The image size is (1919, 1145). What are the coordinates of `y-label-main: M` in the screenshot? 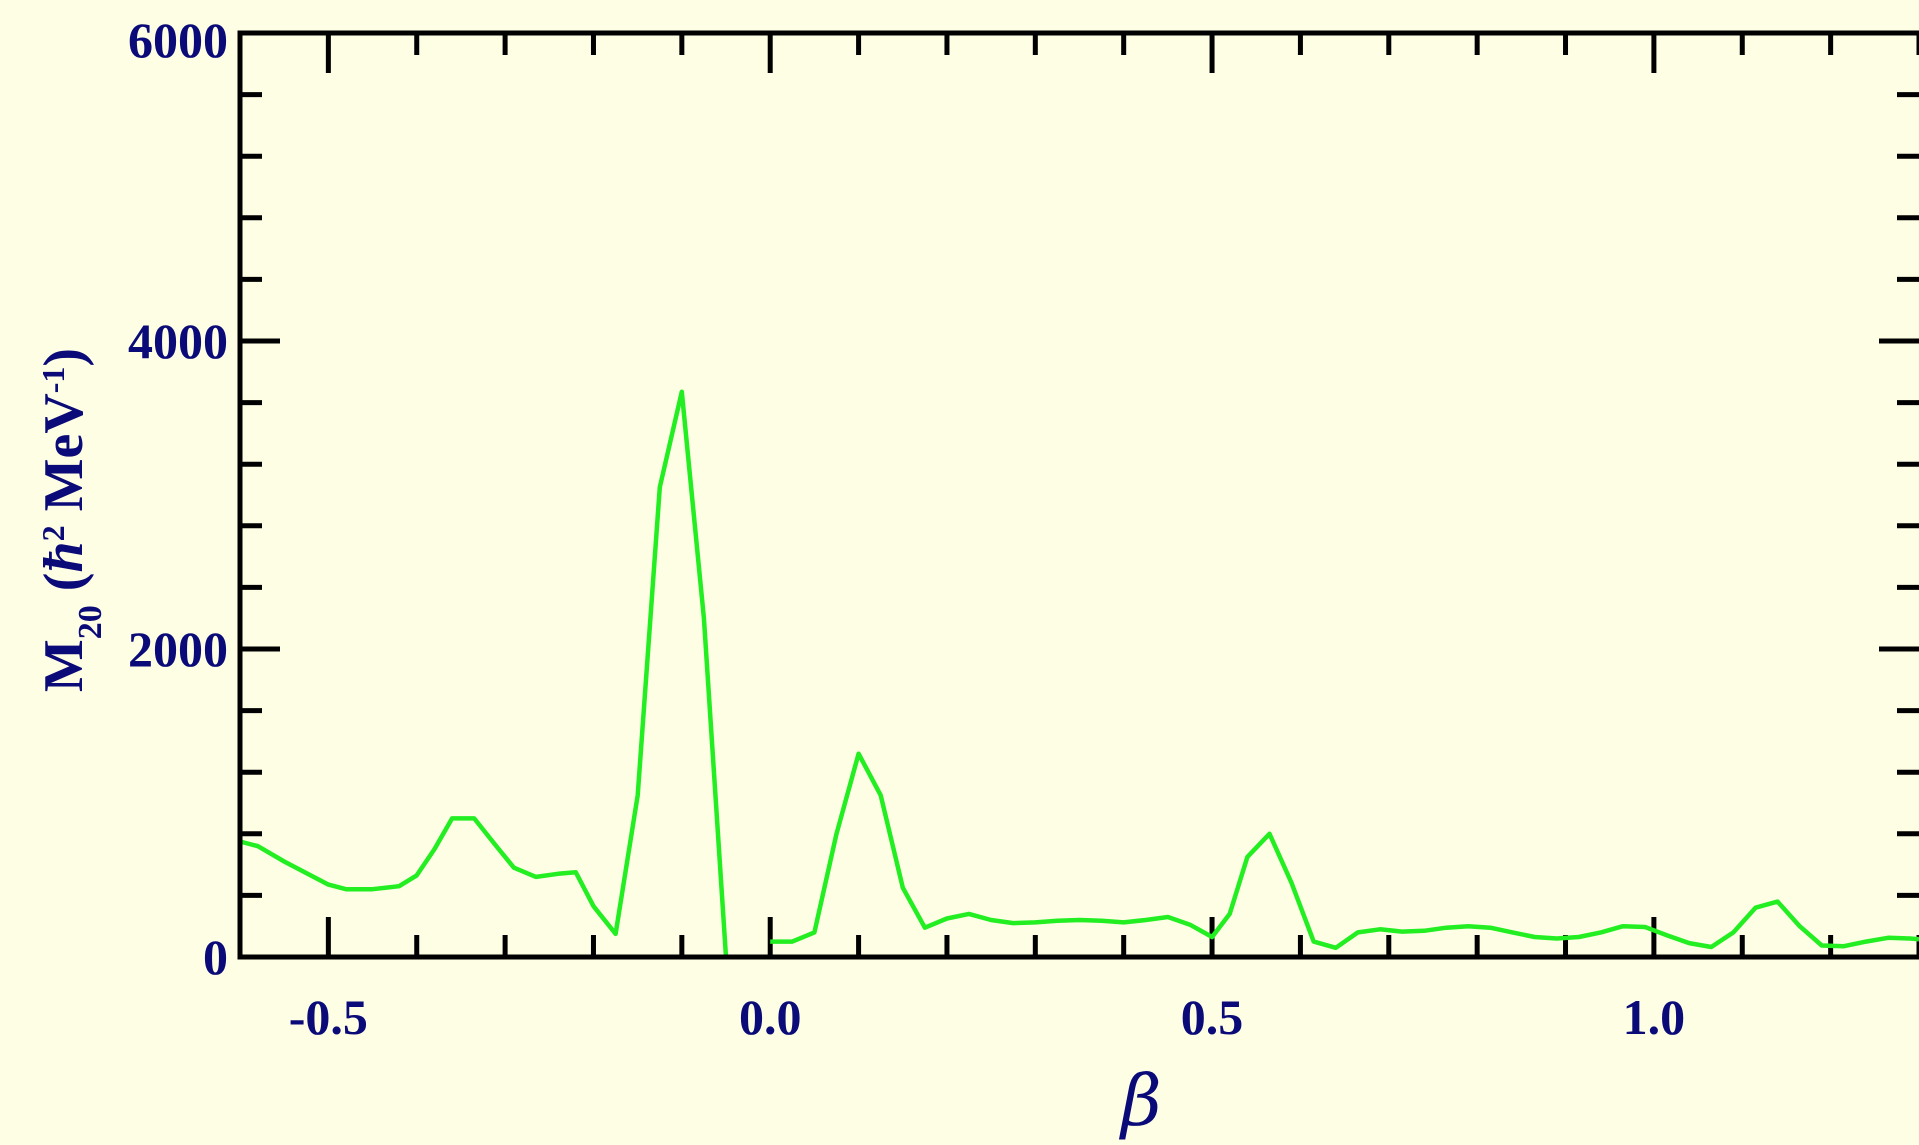 It's located at (64, 665).